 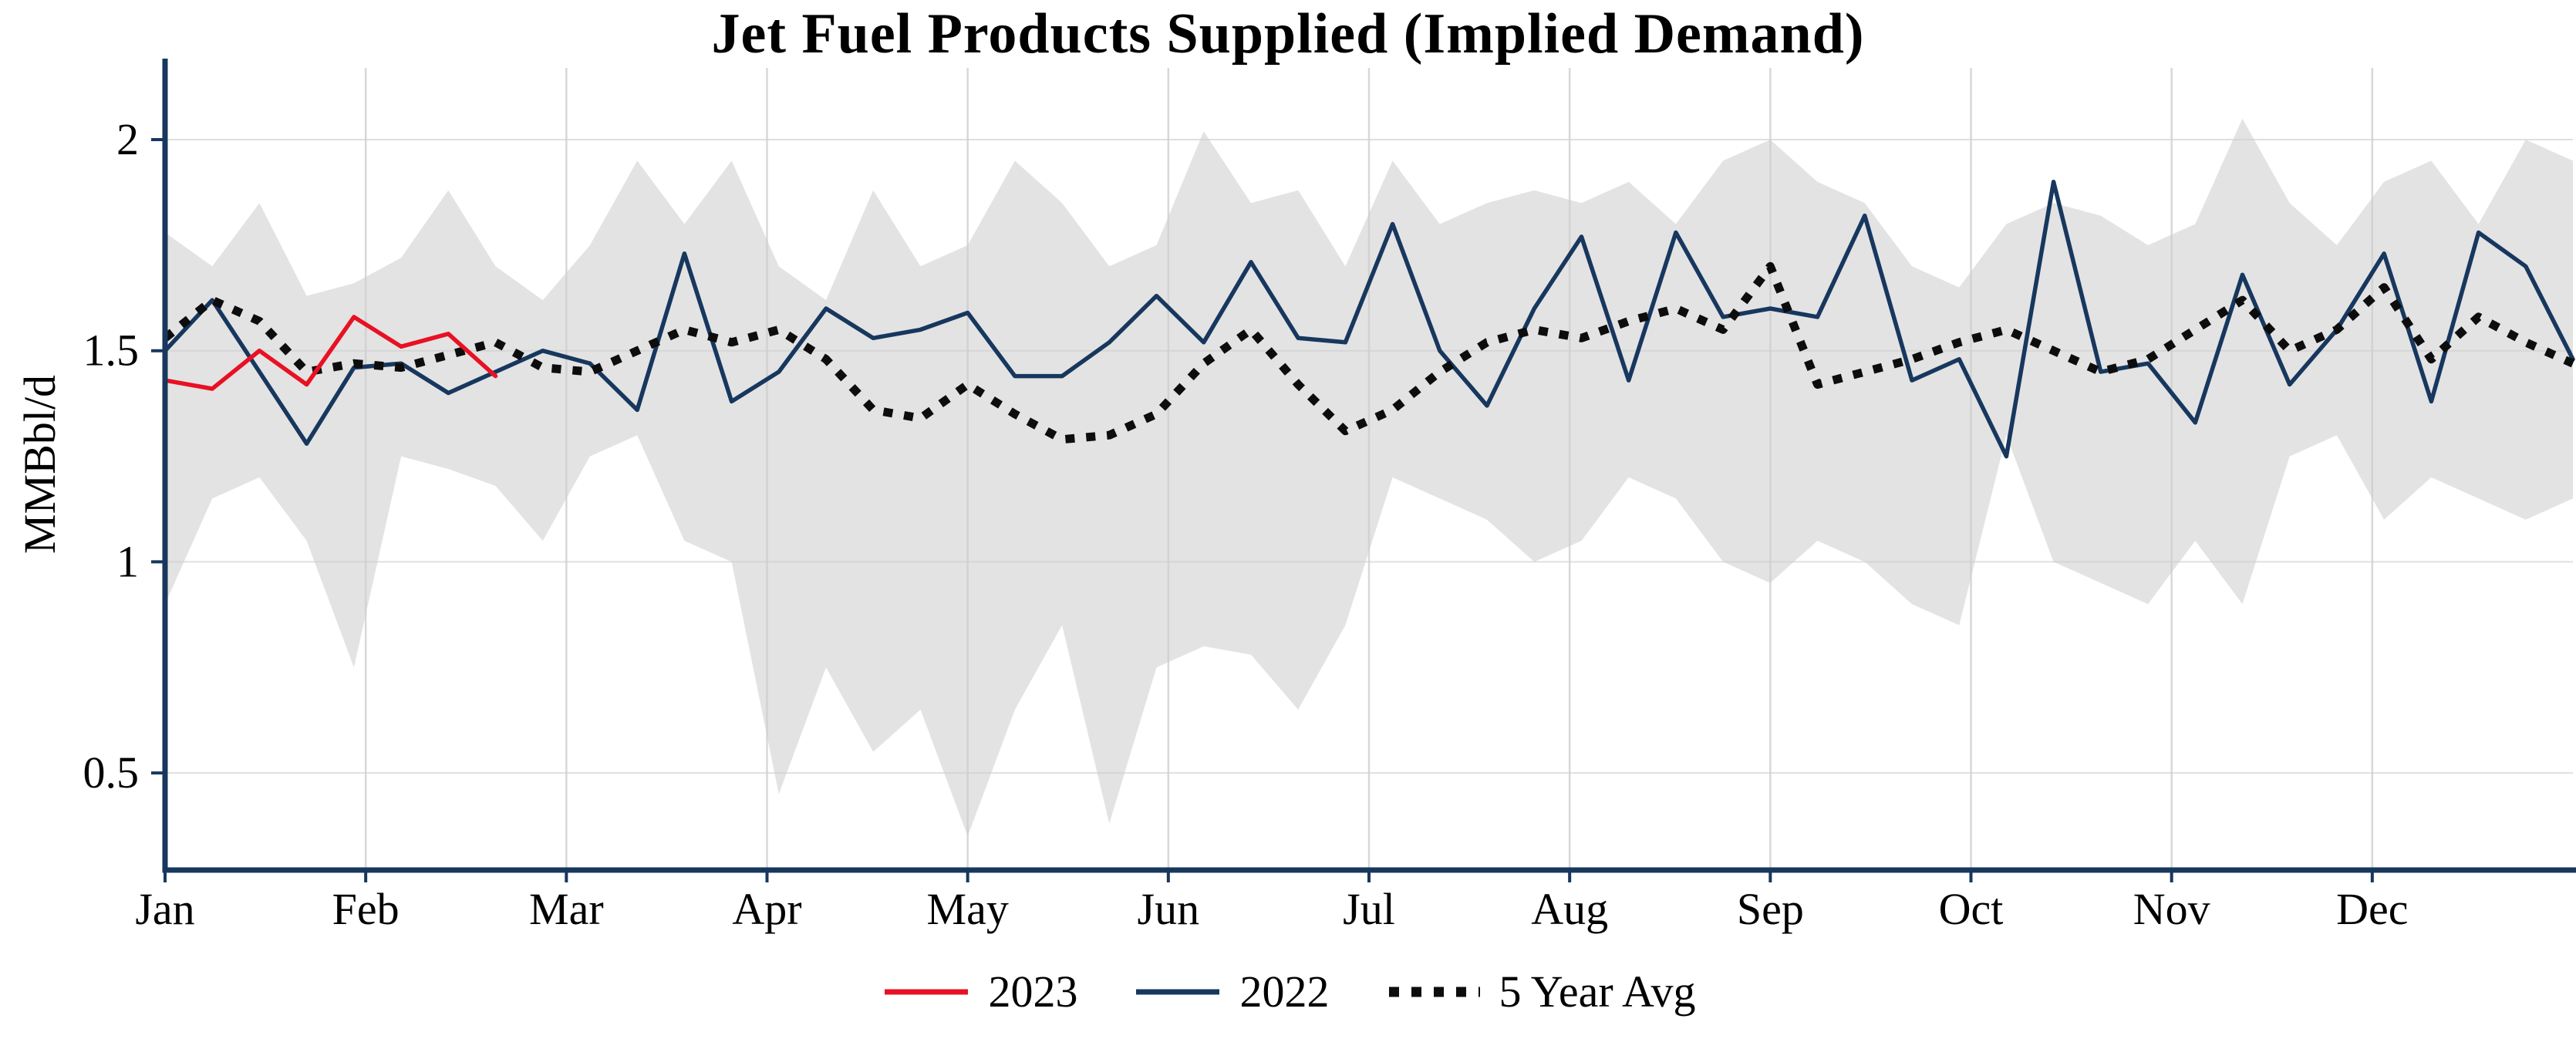 I want to click on legend-swatch-2023-icon, so click(x=927, y=991).